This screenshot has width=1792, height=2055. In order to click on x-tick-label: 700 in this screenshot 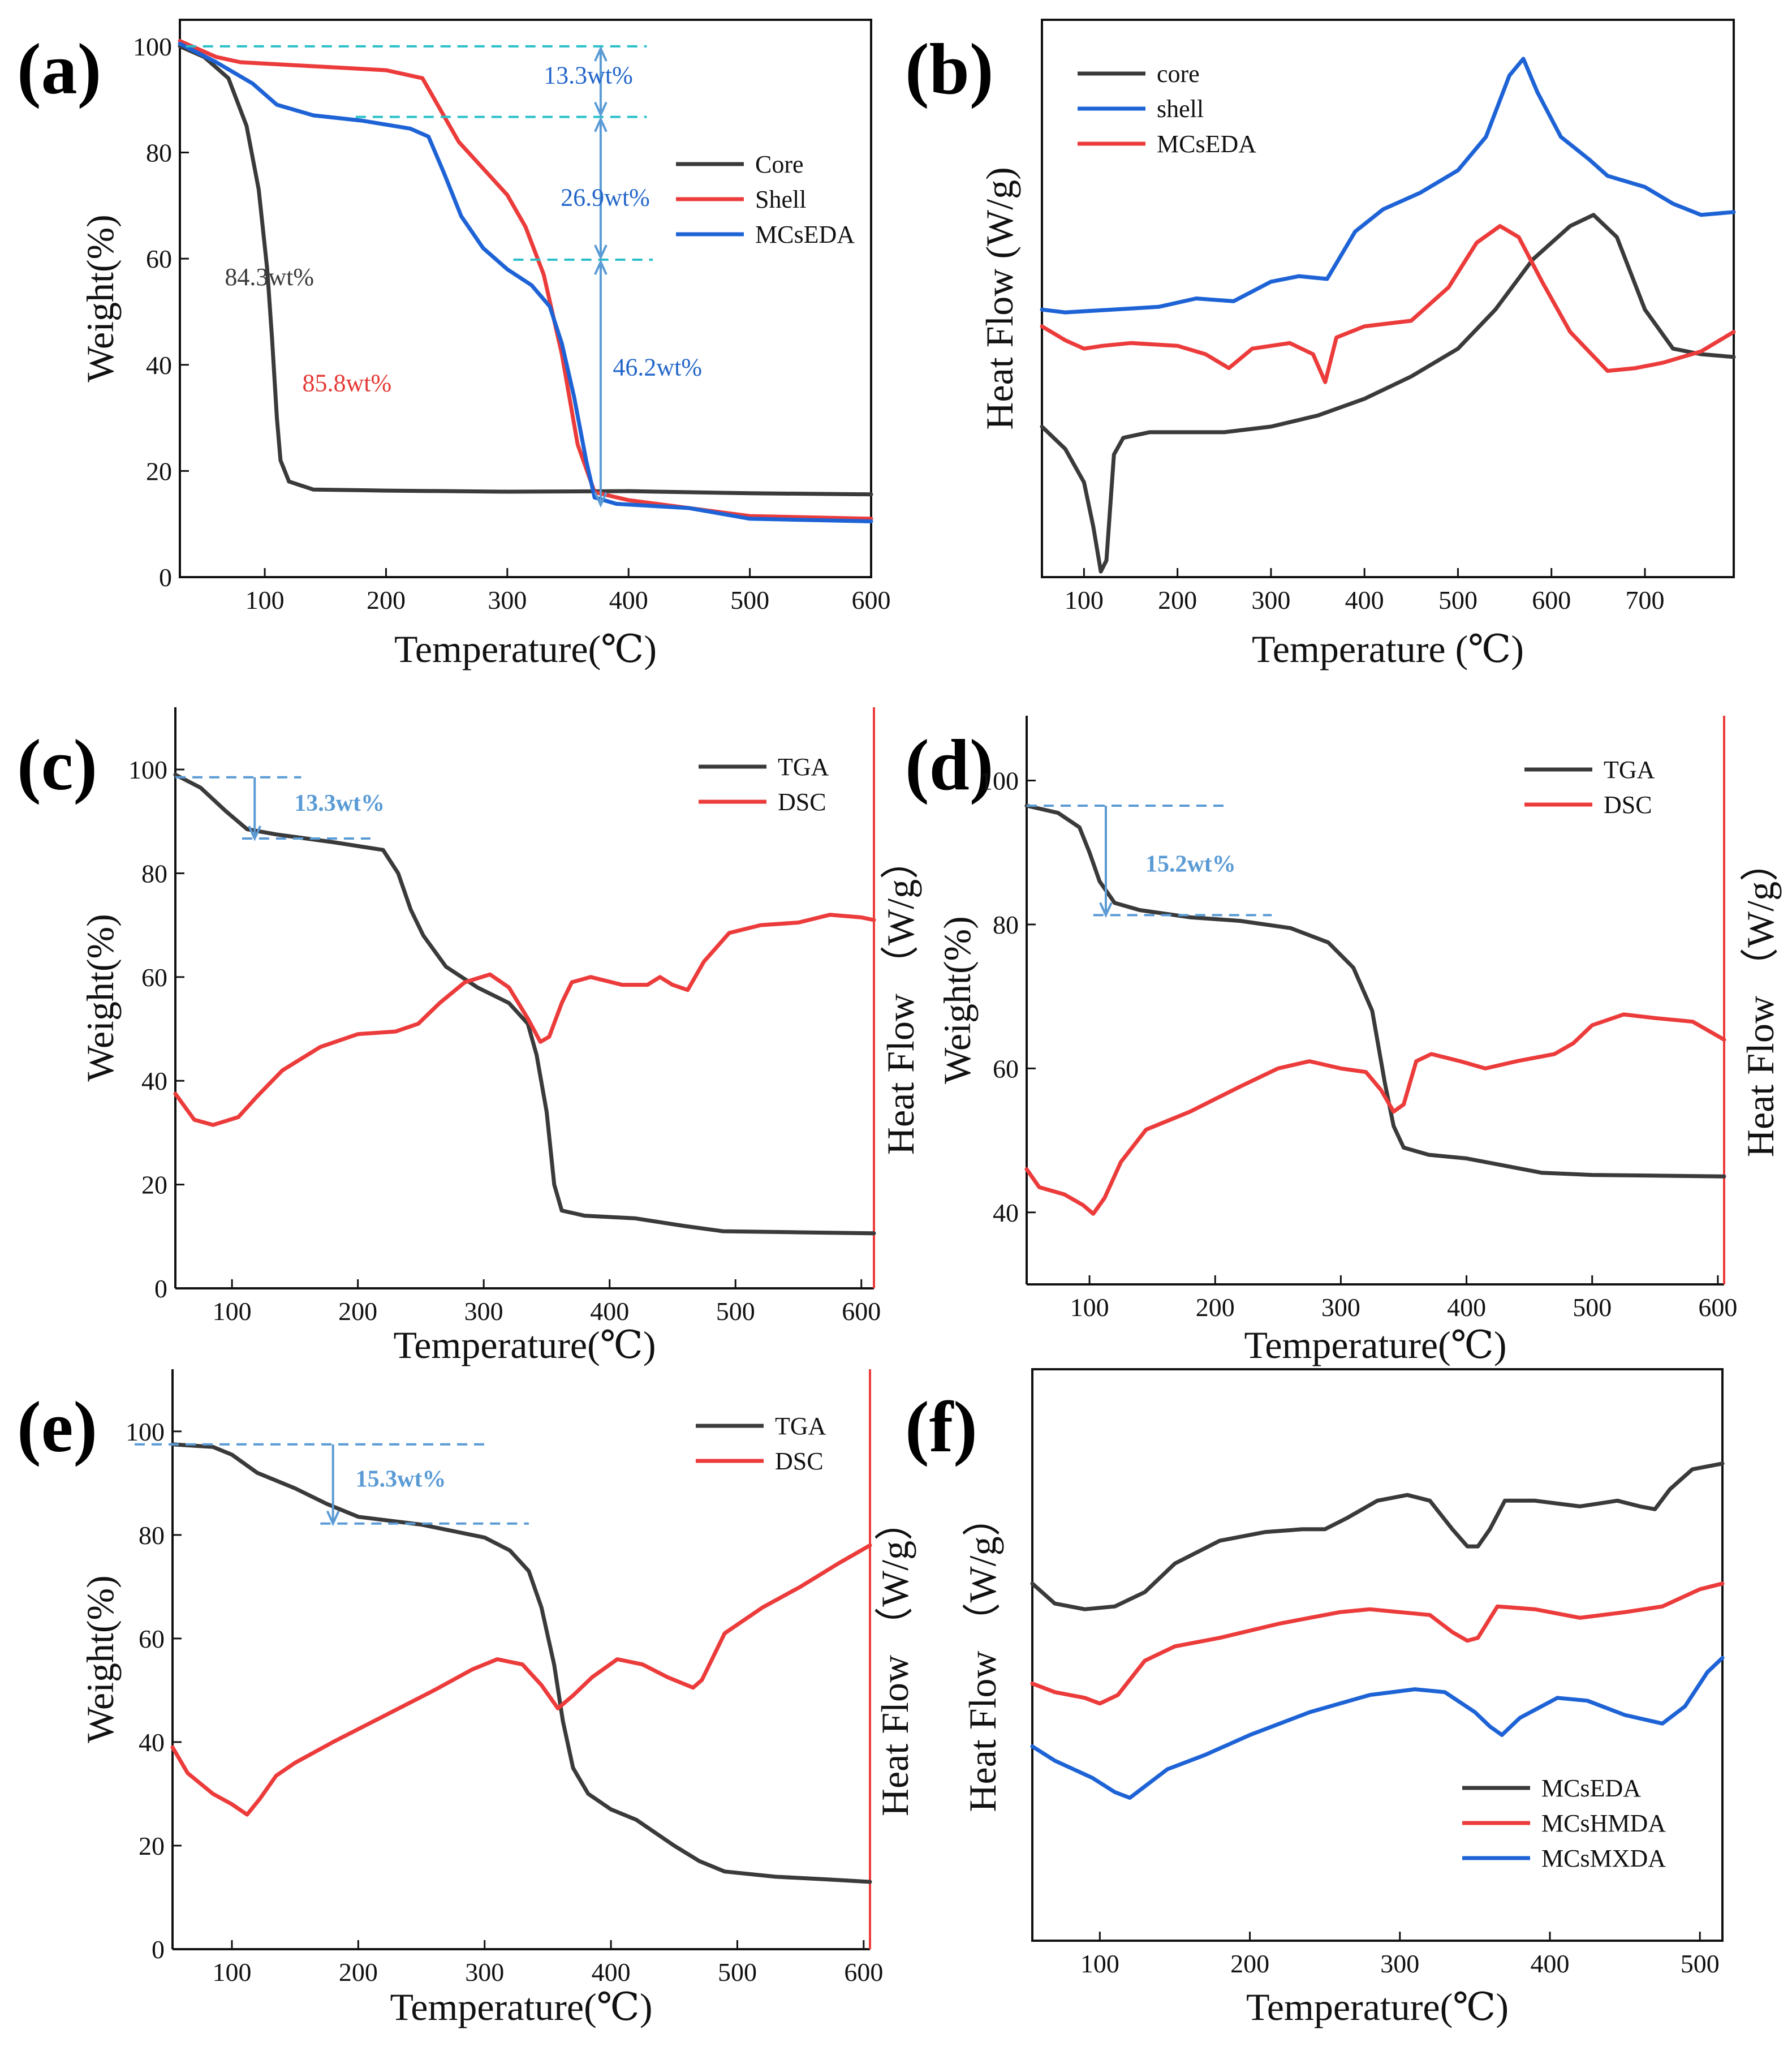, I will do `click(1644, 600)`.